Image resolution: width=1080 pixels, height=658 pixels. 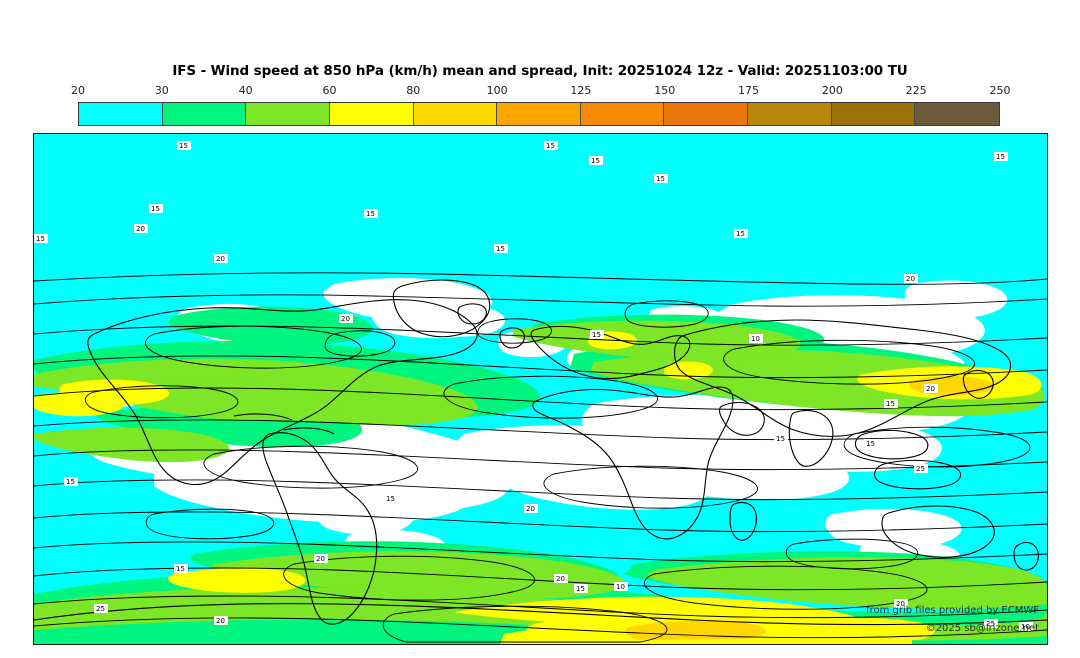 What do you see at coordinates (413, 90) in the screenshot?
I see `colorbar-tick-80: 80` at bounding box center [413, 90].